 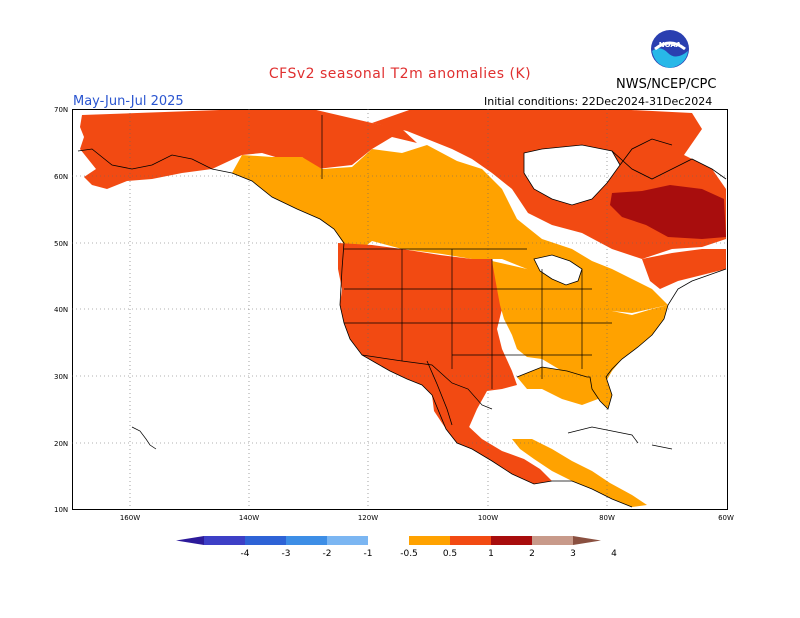 What do you see at coordinates (488, 518) in the screenshot?
I see `lon-label-100w: 100W` at bounding box center [488, 518].